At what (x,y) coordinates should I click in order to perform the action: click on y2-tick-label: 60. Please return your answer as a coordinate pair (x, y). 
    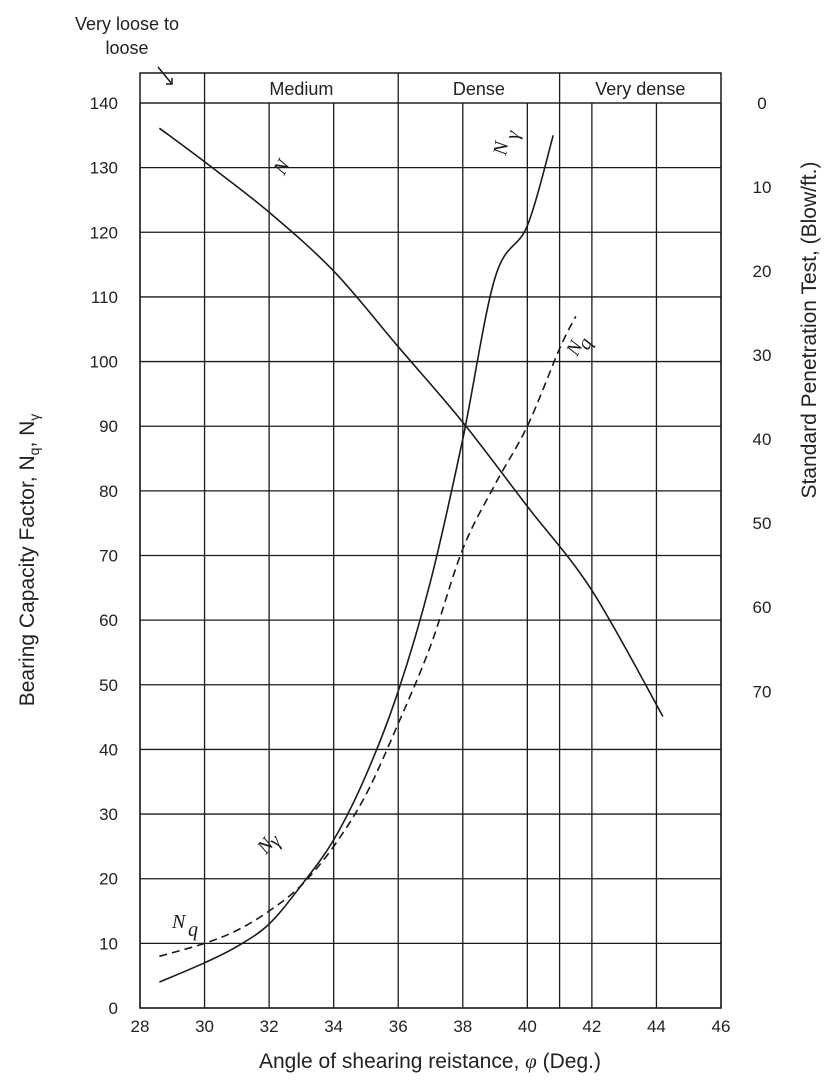
    Looking at the image, I should click on (762, 607).